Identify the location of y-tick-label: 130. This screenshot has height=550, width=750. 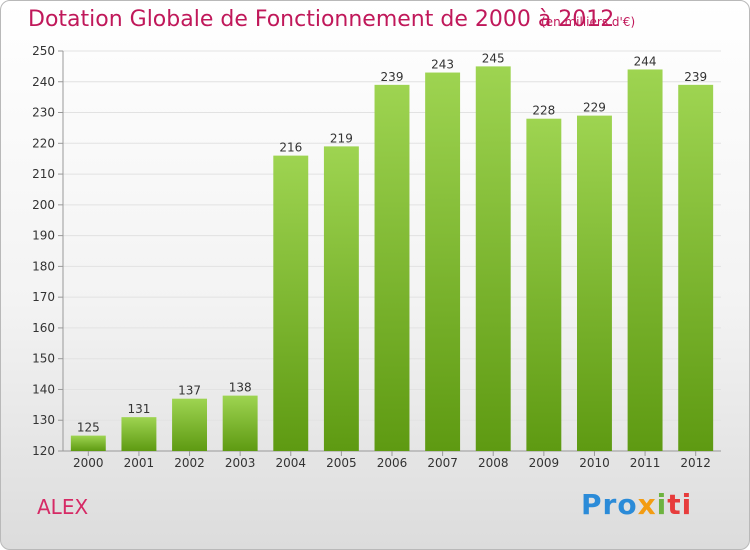
(43, 420).